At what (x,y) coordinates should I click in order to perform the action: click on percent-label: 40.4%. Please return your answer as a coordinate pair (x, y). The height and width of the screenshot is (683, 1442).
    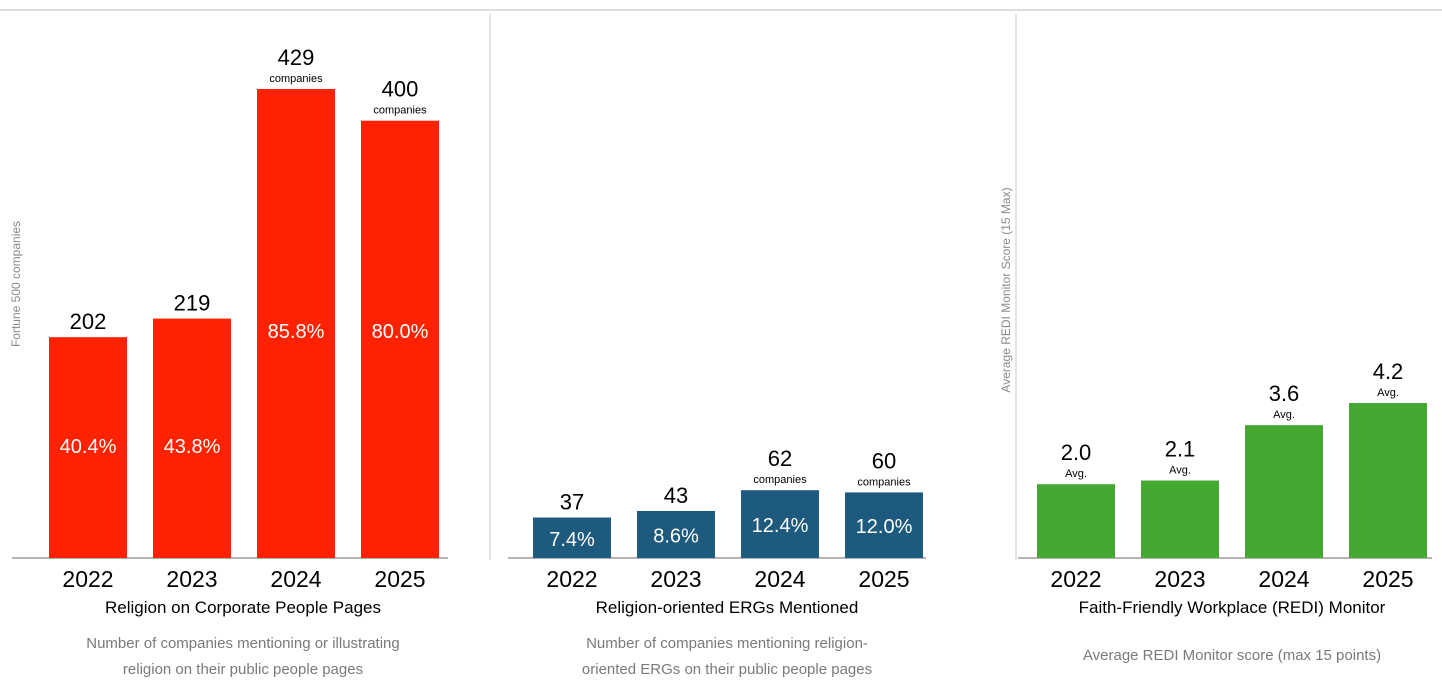
    Looking at the image, I should click on (88, 447).